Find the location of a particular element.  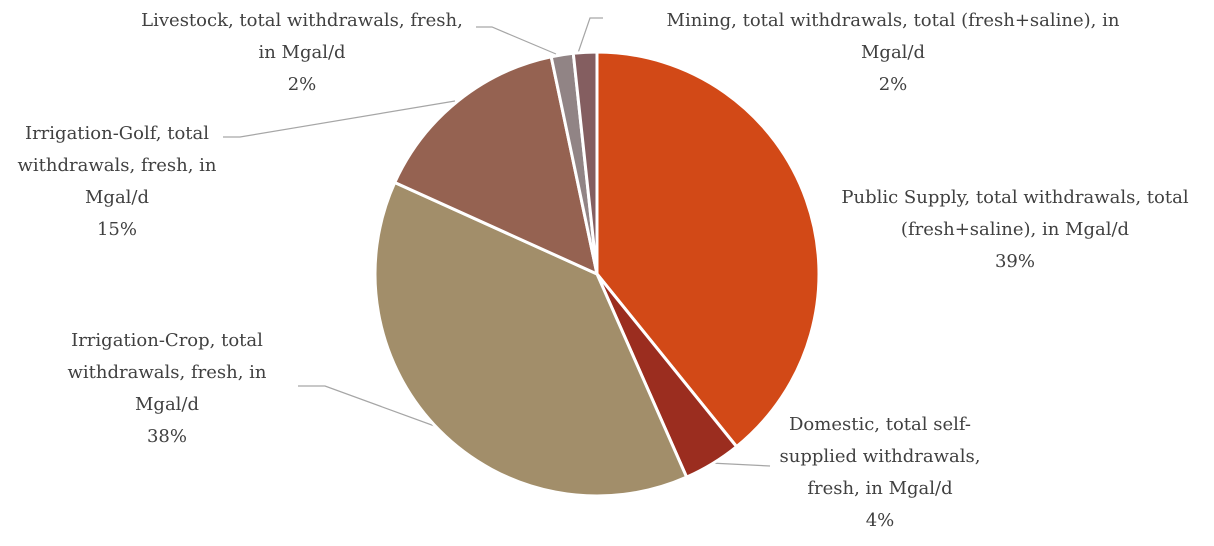

slice-label-line: Irrigation-Crop, total is located at coordinates (167, 340).